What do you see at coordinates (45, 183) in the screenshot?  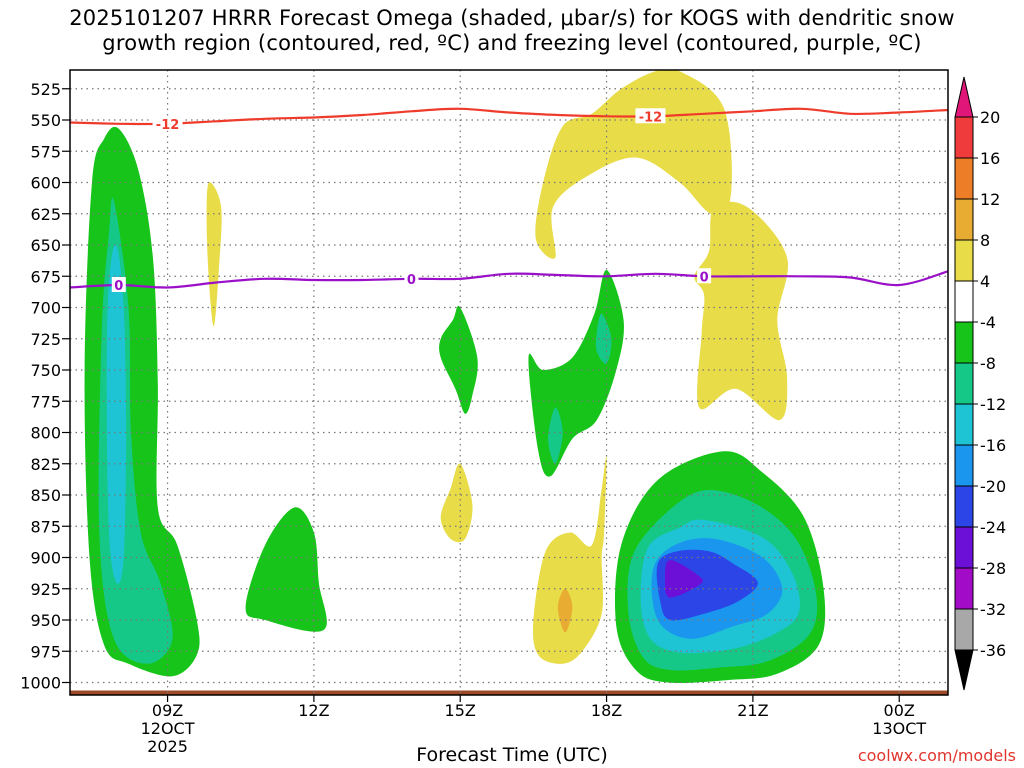 I see `y-tick-label: 600` at bounding box center [45, 183].